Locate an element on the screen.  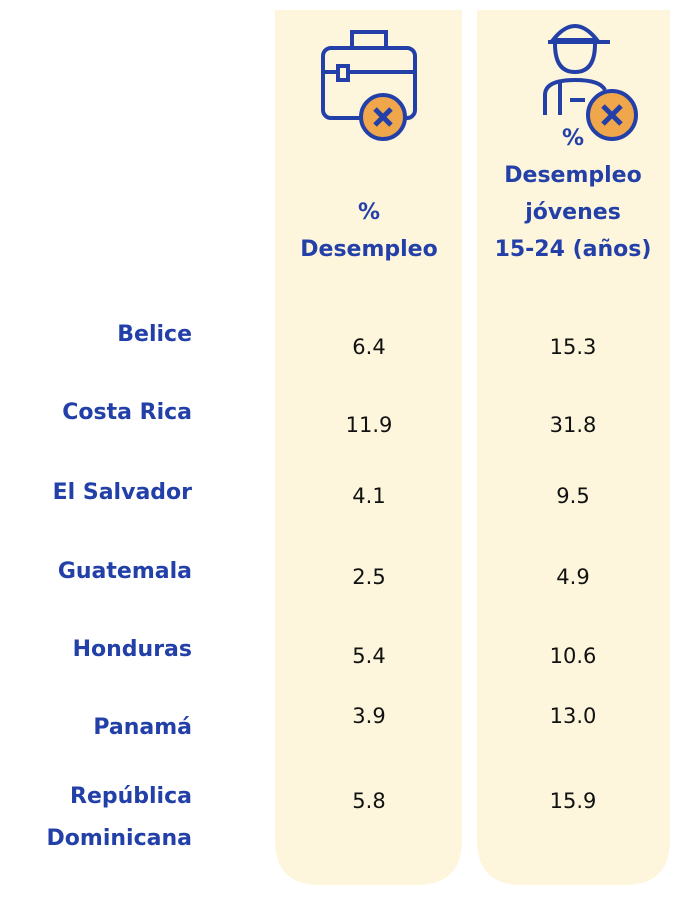
cell-value: 31.8 is located at coordinates (573, 425).